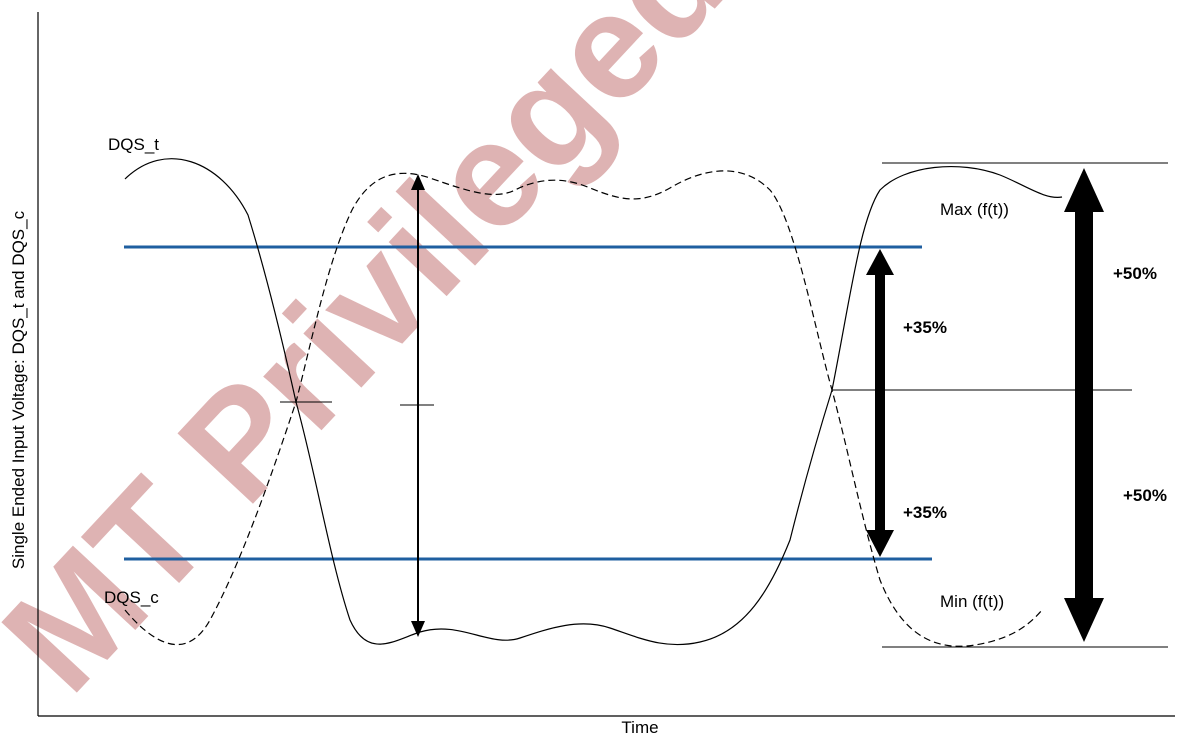 The image size is (1185, 735). What do you see at coordinates (1084, 405) in the screenshot?
I see `fifty-percent-arrow` at bounding box center [1084, 405].